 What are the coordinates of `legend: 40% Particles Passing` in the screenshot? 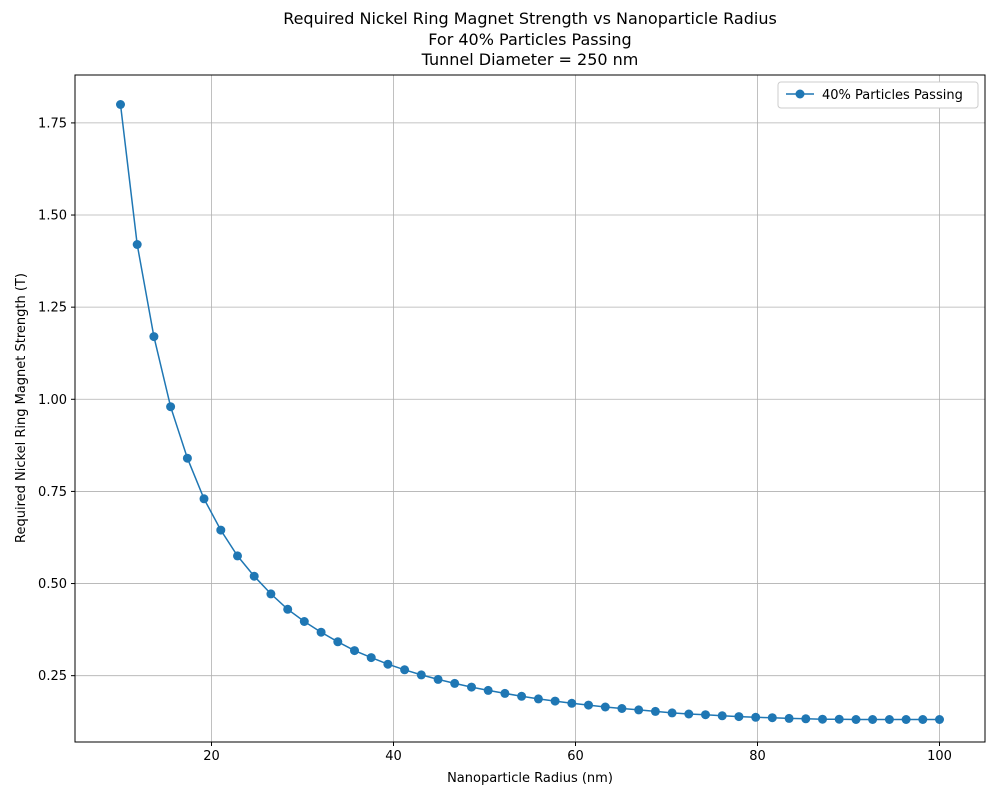 It's located at (878, 95).